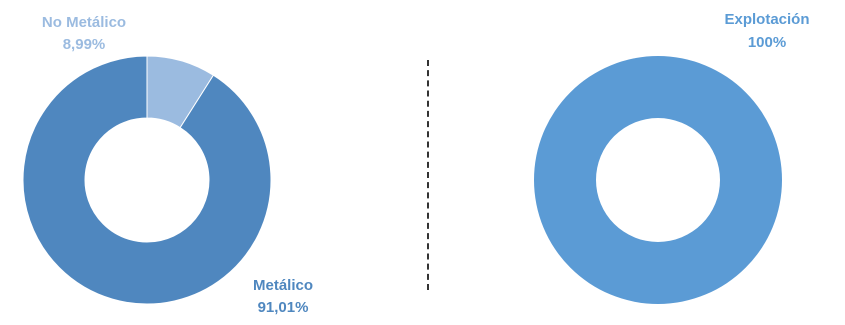 Image resolution: width=845 pixels, height=325 pixels. I want to click on slice-label-metalico-value: 91,01%, so click(283, 307).